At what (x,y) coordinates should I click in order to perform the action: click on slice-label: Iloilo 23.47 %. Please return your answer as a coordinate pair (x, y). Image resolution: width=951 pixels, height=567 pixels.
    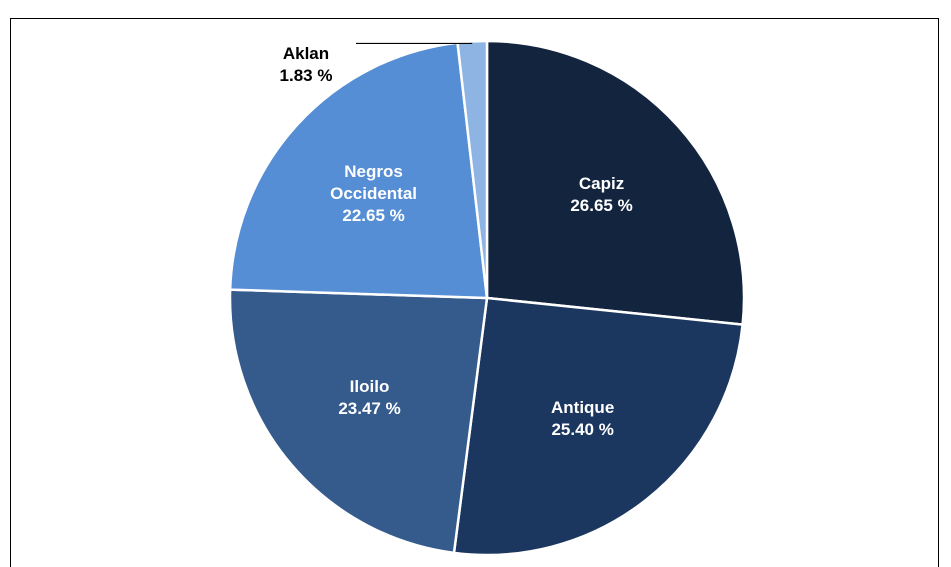
    Looking at the image, I should click on (370, 398).